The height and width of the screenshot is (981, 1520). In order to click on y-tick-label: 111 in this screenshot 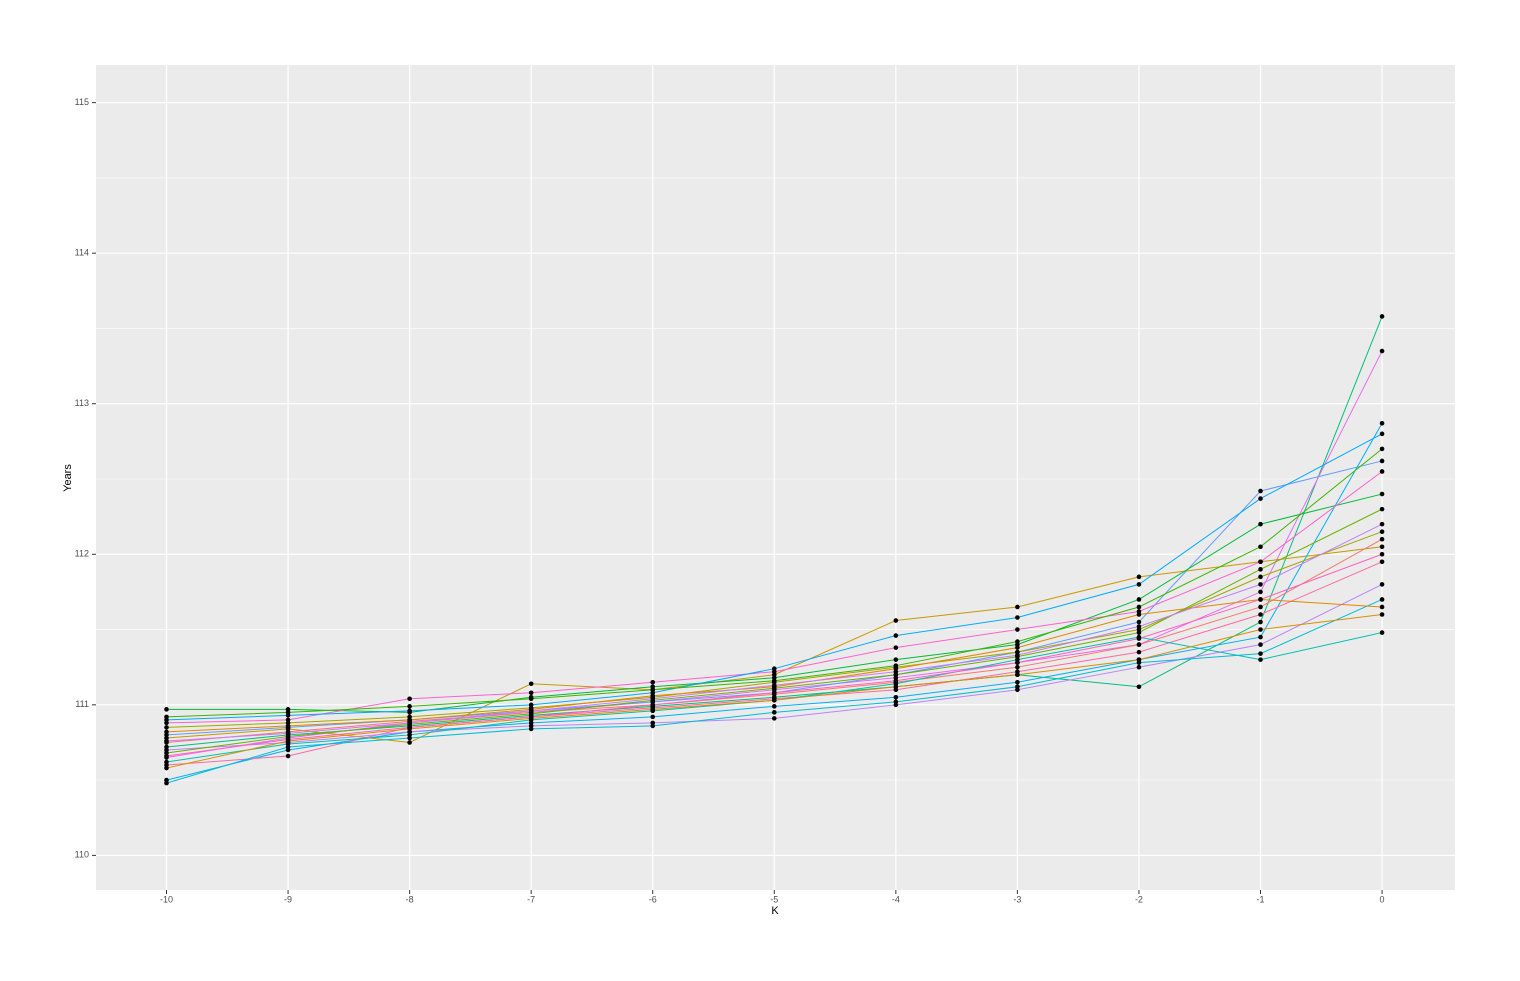, I will do `click(82, 704)`.